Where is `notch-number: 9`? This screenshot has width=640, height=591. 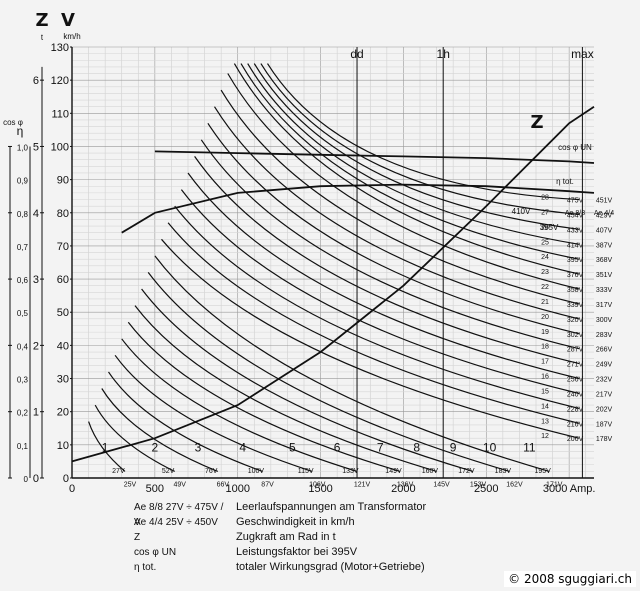 notch-number: 9 is located at coordinates (453, 447).